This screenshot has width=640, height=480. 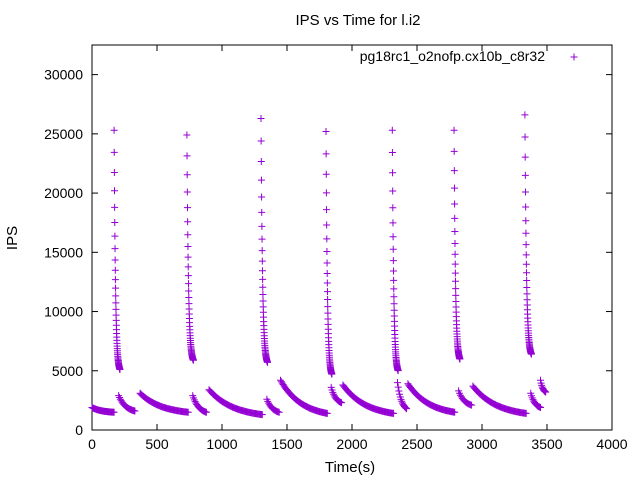 What do you see at coordinates (92, 444) in the screenshot?
I see `x-tick-label: 0` at bounding box center [92, 444].